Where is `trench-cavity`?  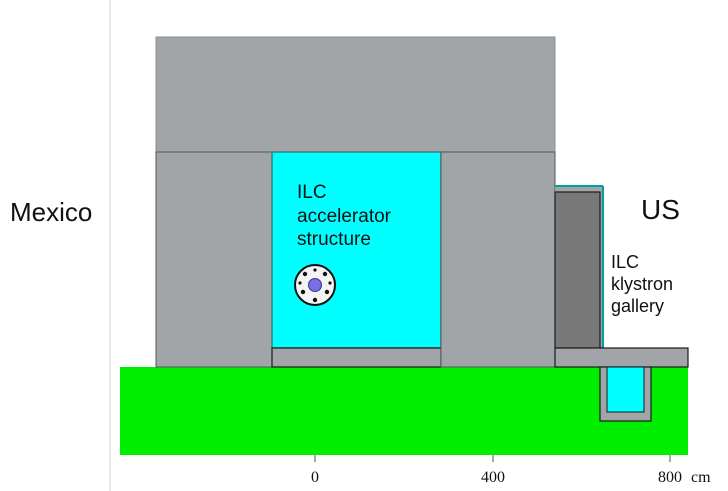
trench-cavity is located at coordinates (625, 389).